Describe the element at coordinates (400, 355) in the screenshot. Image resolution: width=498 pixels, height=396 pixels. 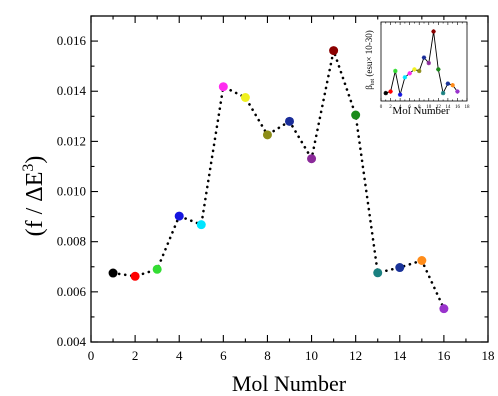
I see `main-x-tick-label: 14` at that location.